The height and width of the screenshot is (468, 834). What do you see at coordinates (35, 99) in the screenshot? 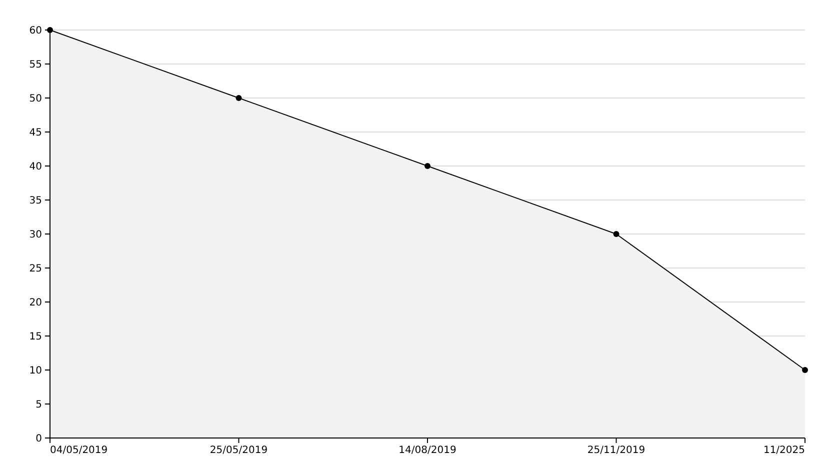
I see `y-tick-label: 50` at bounding box center [35, 99].